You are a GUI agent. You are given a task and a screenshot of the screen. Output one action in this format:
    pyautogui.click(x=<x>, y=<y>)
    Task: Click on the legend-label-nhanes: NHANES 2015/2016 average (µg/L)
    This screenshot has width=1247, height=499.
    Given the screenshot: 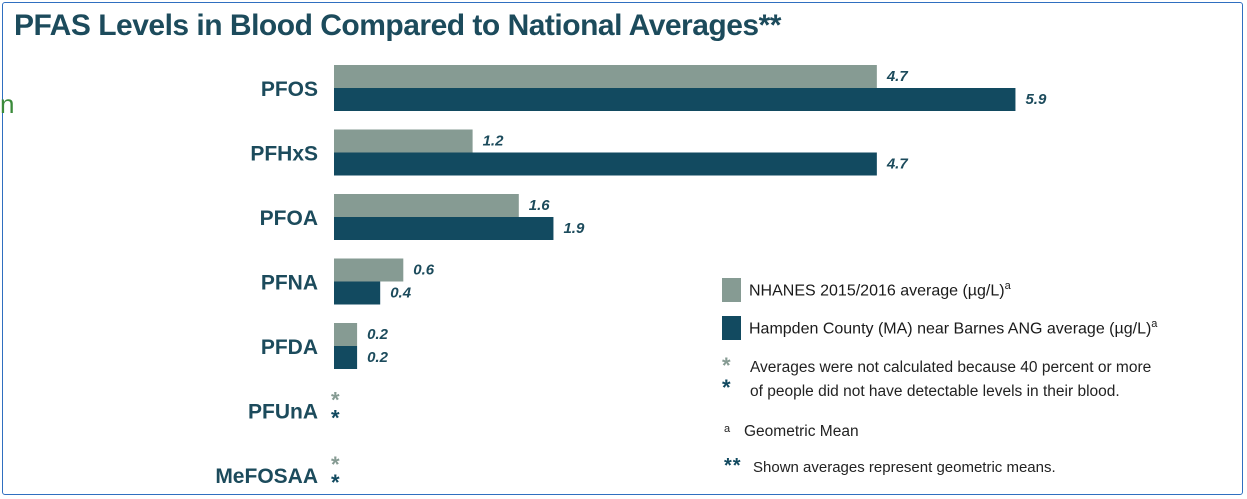 What is the action you would take?
    pyautogui.click(x=877, y=291)
    